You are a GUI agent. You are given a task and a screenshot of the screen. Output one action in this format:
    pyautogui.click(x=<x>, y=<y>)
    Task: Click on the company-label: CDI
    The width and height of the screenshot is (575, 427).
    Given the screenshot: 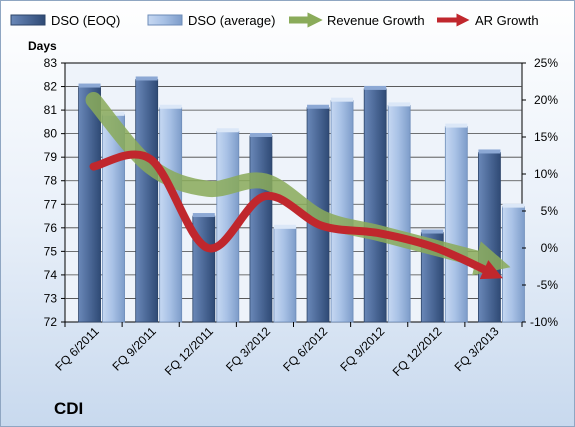 What is the action you would take?
    pyautogui.click(x=69, y=408)
    